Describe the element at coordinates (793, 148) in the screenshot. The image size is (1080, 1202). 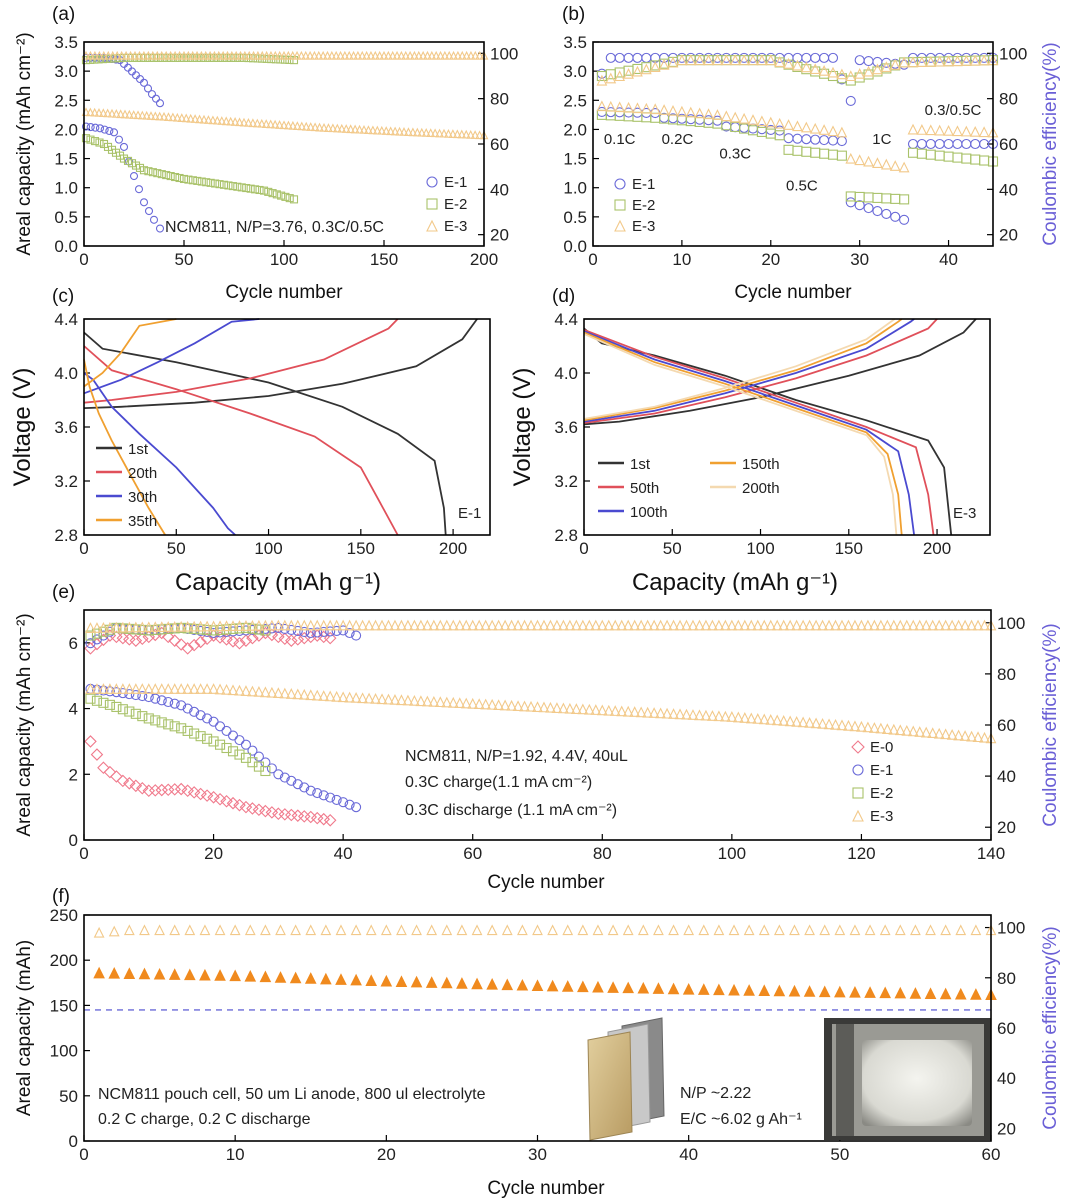
I see `panel-b-rate-labels: 0.1C 0.2C 0.3C 0.5C 1C 0.3/0.5C` at that location.